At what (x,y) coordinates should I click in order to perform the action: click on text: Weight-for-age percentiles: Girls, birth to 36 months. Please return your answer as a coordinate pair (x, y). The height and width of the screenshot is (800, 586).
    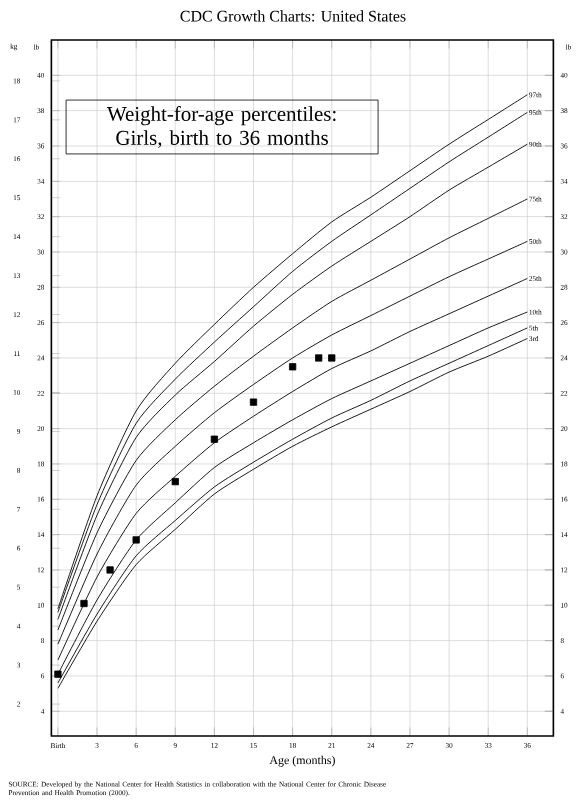
    Looking at the image, I should click on (221, 127).